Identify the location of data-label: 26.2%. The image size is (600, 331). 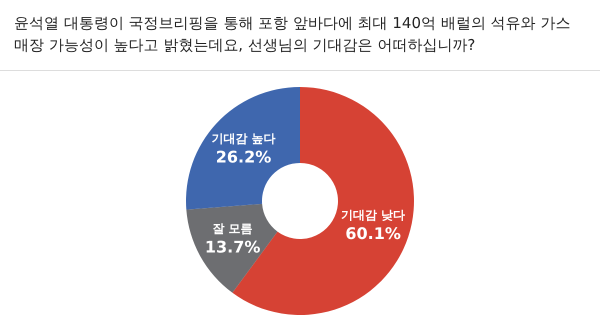
(244, 157).